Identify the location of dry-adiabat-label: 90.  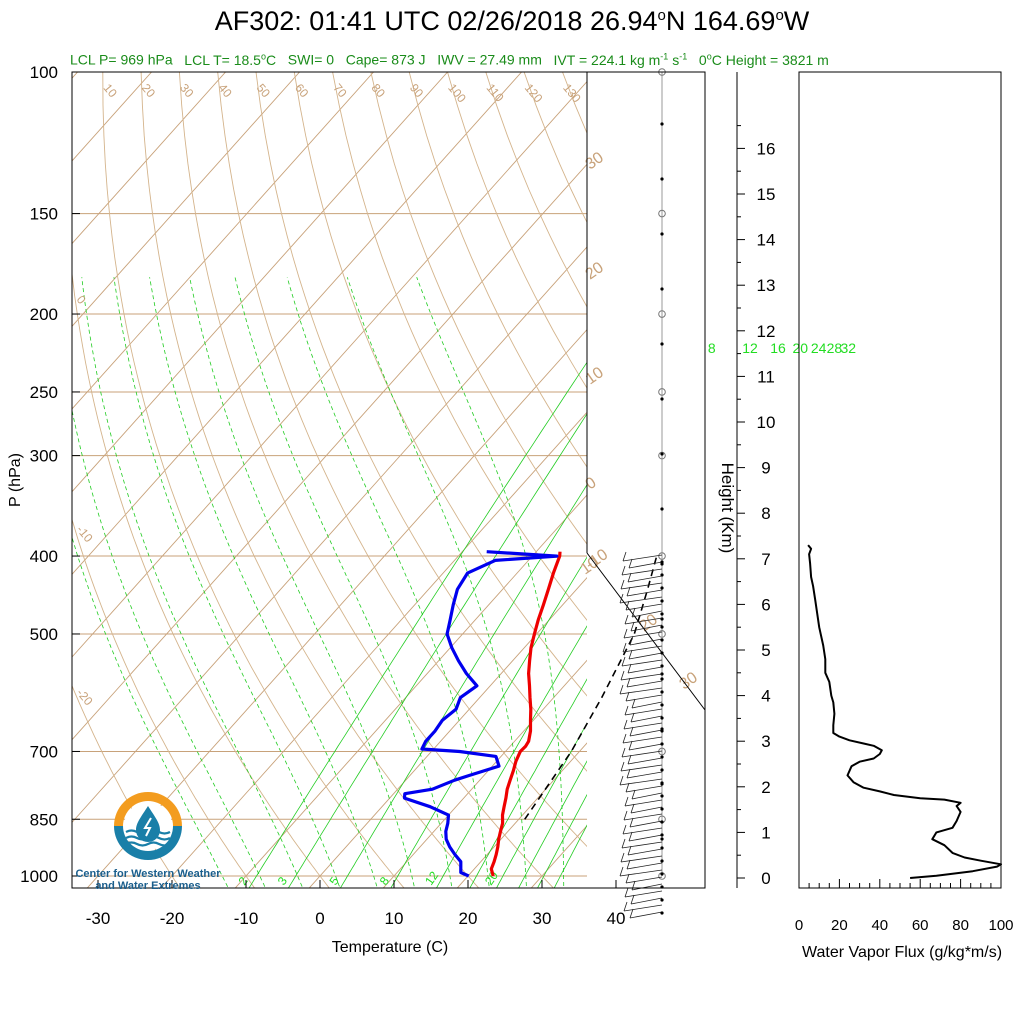
(417, 90).